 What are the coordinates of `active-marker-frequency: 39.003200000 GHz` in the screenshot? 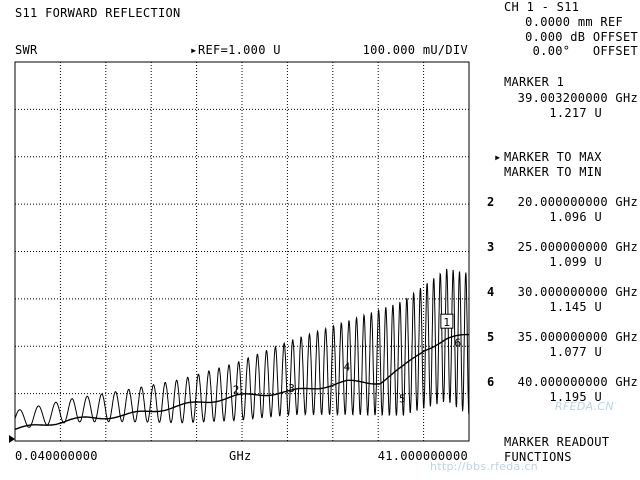 It's located at (577, 98).